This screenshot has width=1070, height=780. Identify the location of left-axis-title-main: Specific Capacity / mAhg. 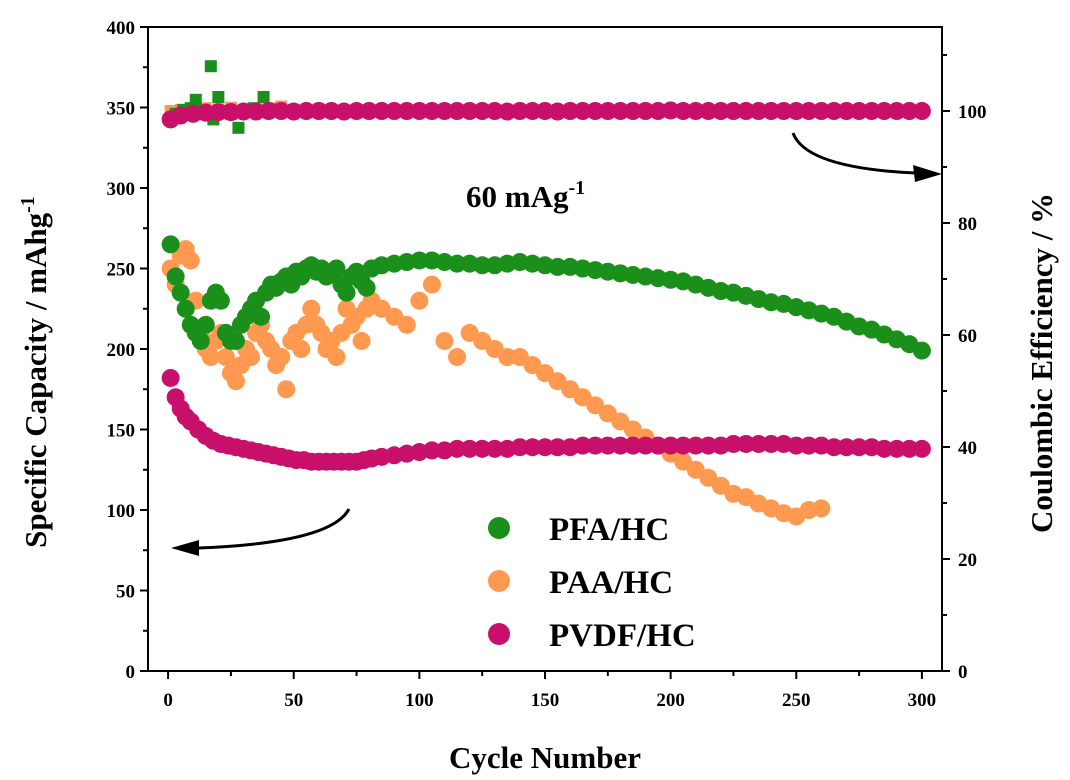
(35, 379).